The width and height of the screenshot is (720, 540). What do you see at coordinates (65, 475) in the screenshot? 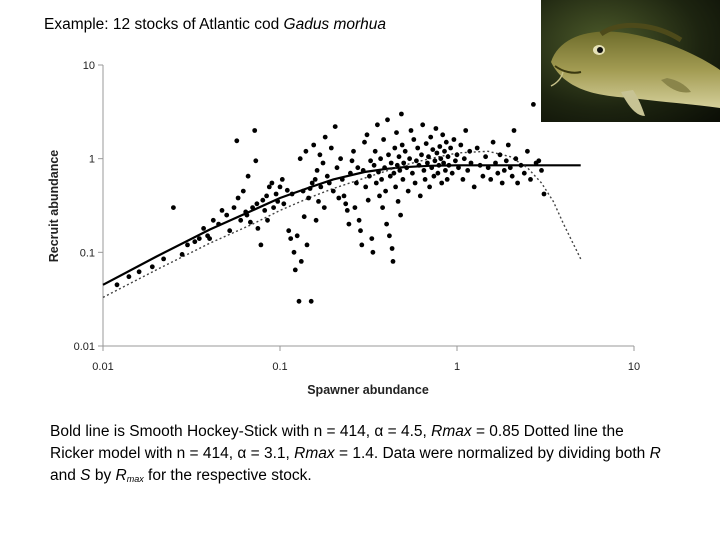
I see `caption-and: and` at bounding box center [65, 475].